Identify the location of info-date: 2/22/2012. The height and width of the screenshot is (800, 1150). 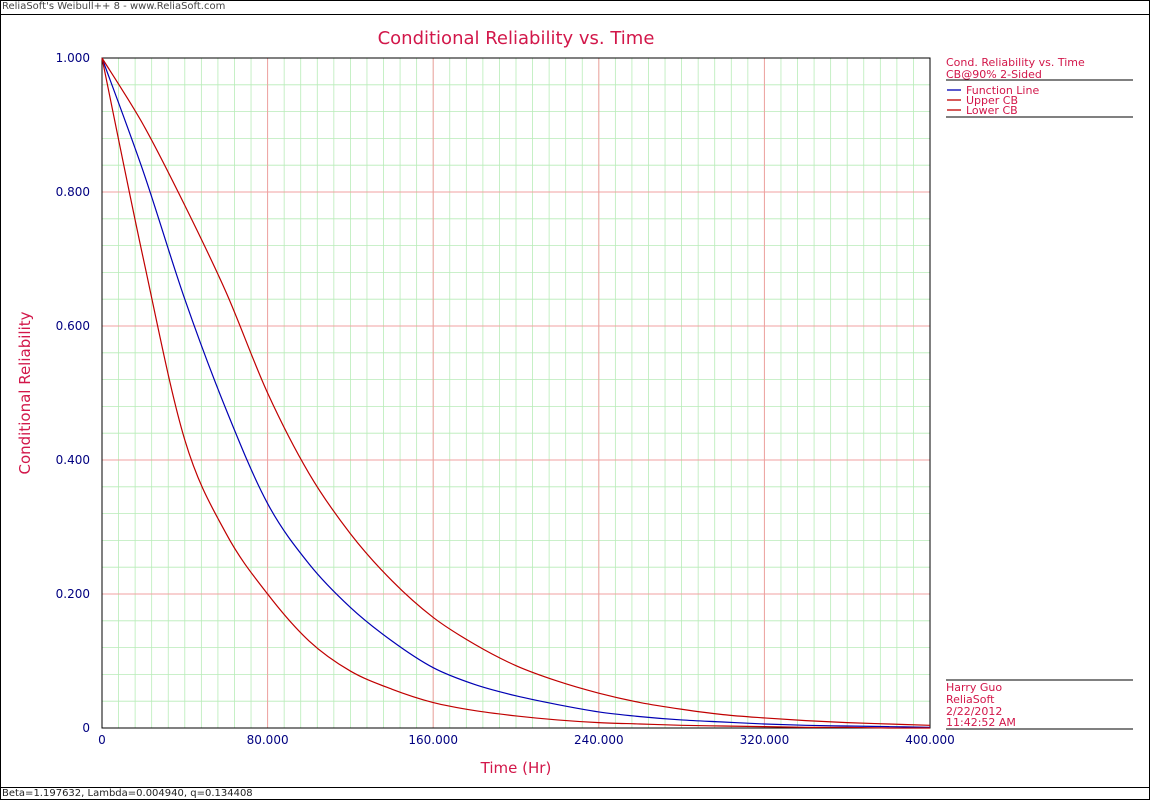
(974, 711).